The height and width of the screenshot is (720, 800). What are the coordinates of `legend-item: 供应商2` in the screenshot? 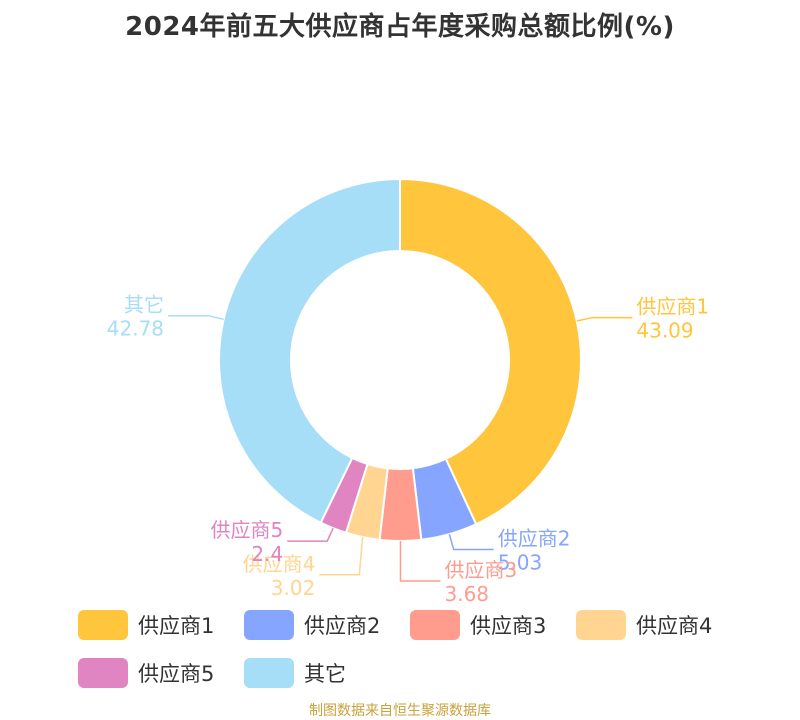 It's located at (327, 625).